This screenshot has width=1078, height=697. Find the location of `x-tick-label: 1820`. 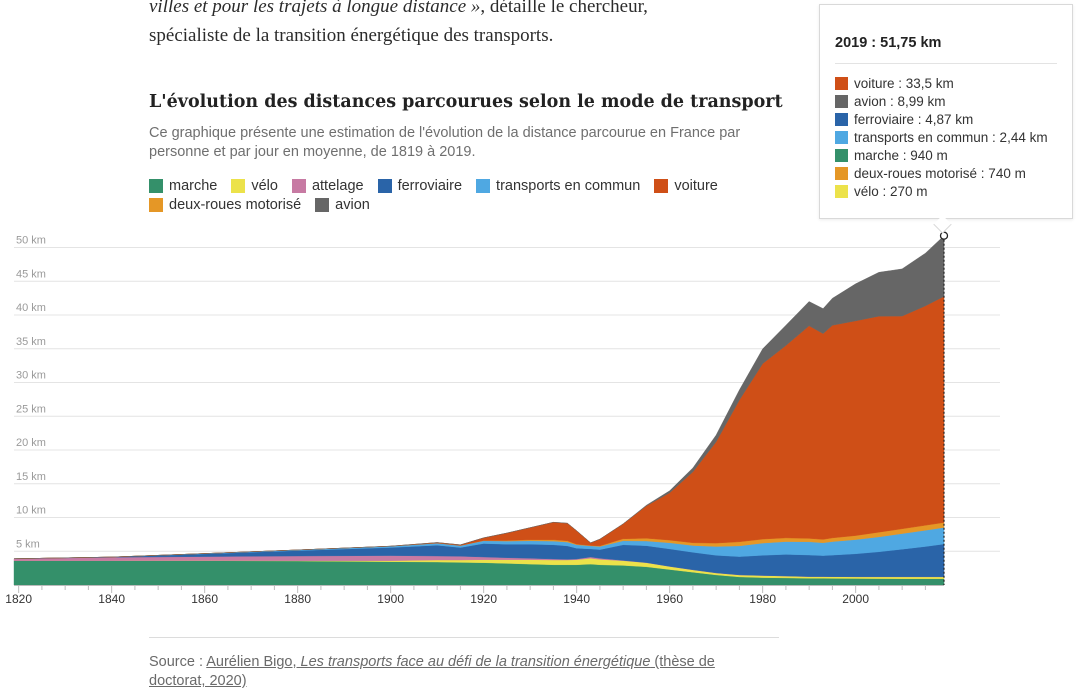

x-tick-label: 1820 is located at coordinates (18, 599).